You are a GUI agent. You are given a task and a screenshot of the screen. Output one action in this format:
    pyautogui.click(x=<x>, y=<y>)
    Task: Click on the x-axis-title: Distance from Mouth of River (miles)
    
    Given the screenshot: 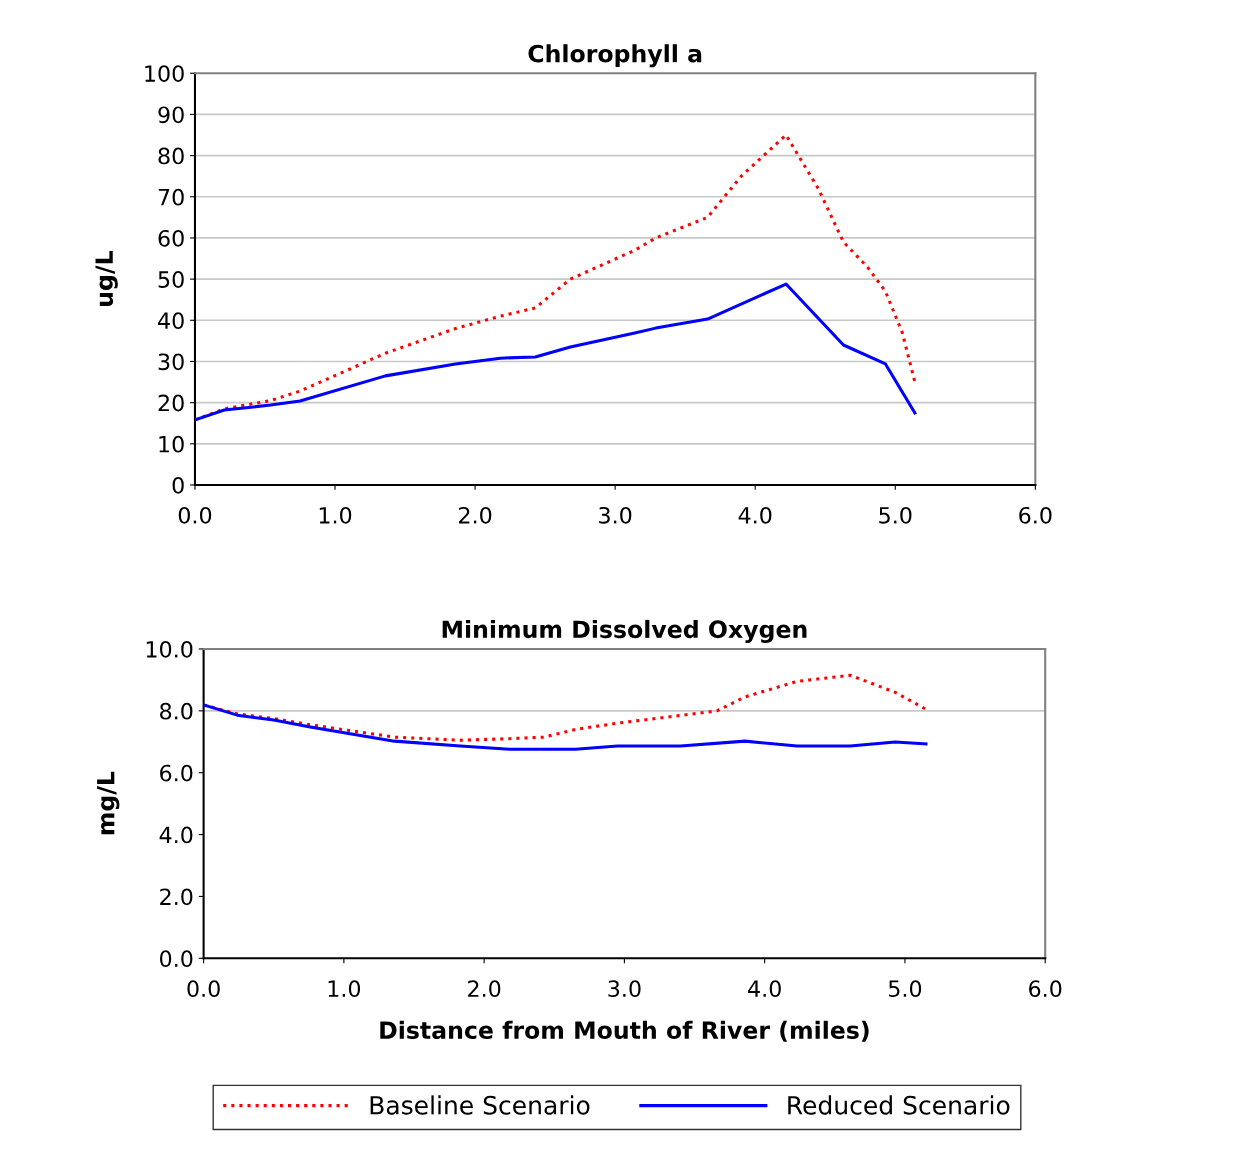 What is the action you would take?
    pyautogui.click(x=624, y=1031)
    